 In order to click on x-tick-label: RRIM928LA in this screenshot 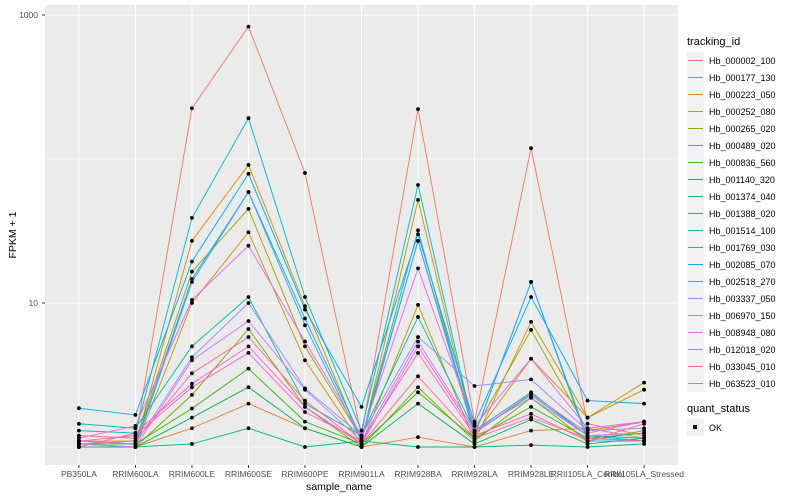, I will do `click(474, 474)`.